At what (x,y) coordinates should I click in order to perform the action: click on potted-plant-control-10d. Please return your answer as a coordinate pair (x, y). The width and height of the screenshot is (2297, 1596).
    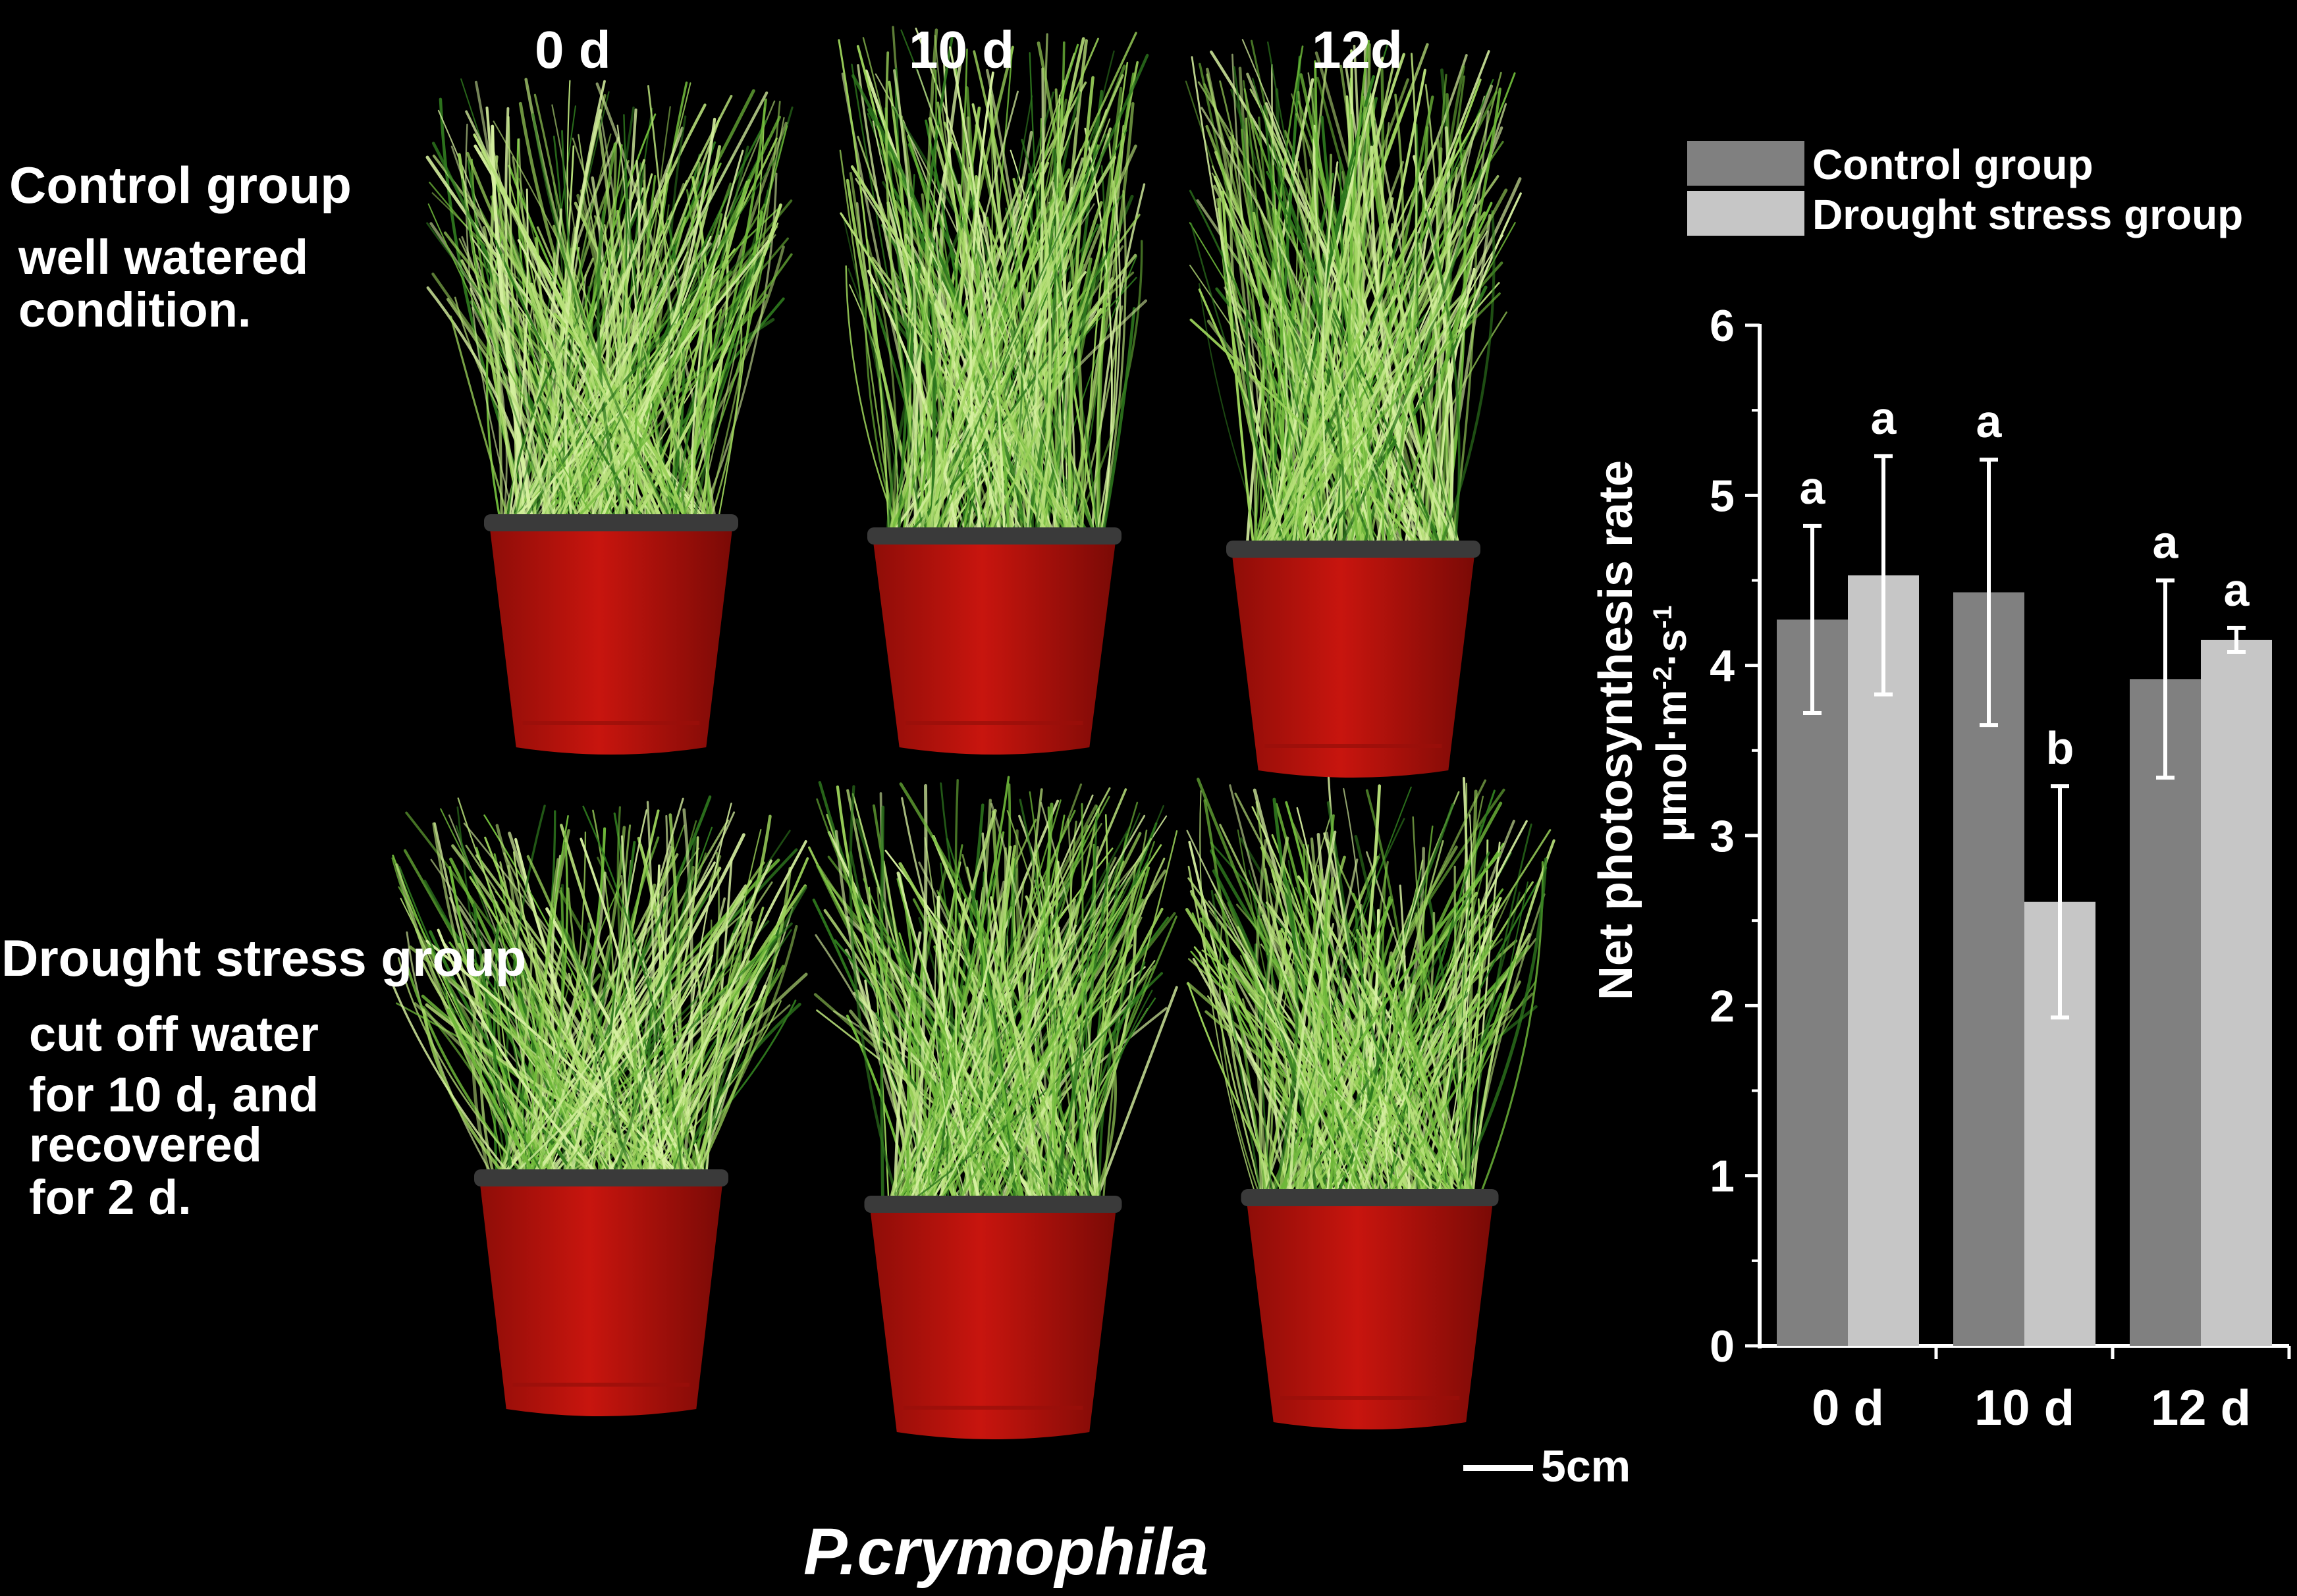
    Looking at the image, I should click on (994, 391).